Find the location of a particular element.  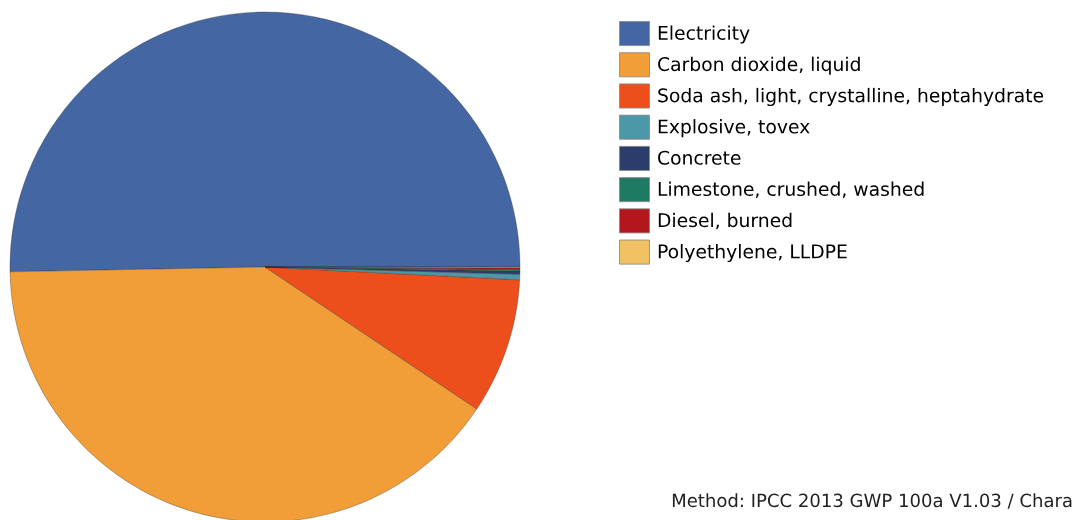

legend-label: Soda ash, light, crystalline, heptahydrate is located at coordinates (851, 97).